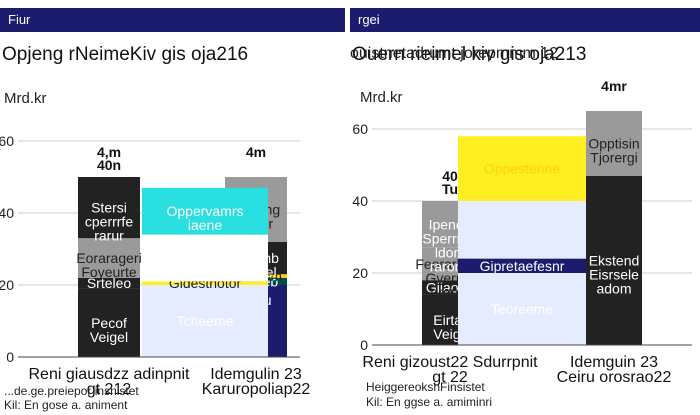 The height and width of the screenshot is (415, 700). Describe the element at coordinates (109, 330) in the screenshot. I see `left-bar-1-segment-label: Pecof Veigel` at that location.